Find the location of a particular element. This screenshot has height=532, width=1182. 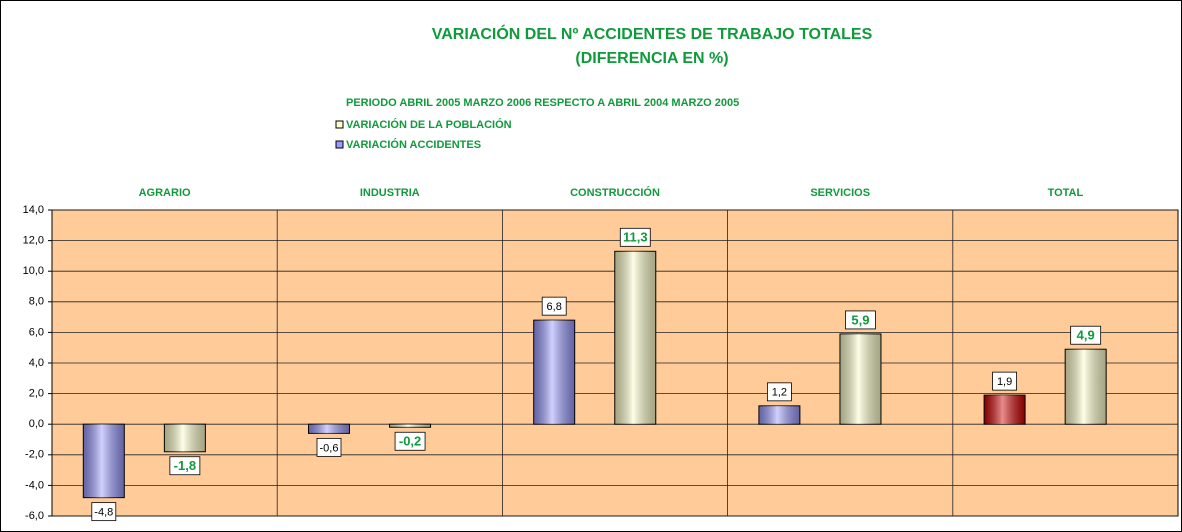

value-label: 5,9 is located at coordinates (860, 319).